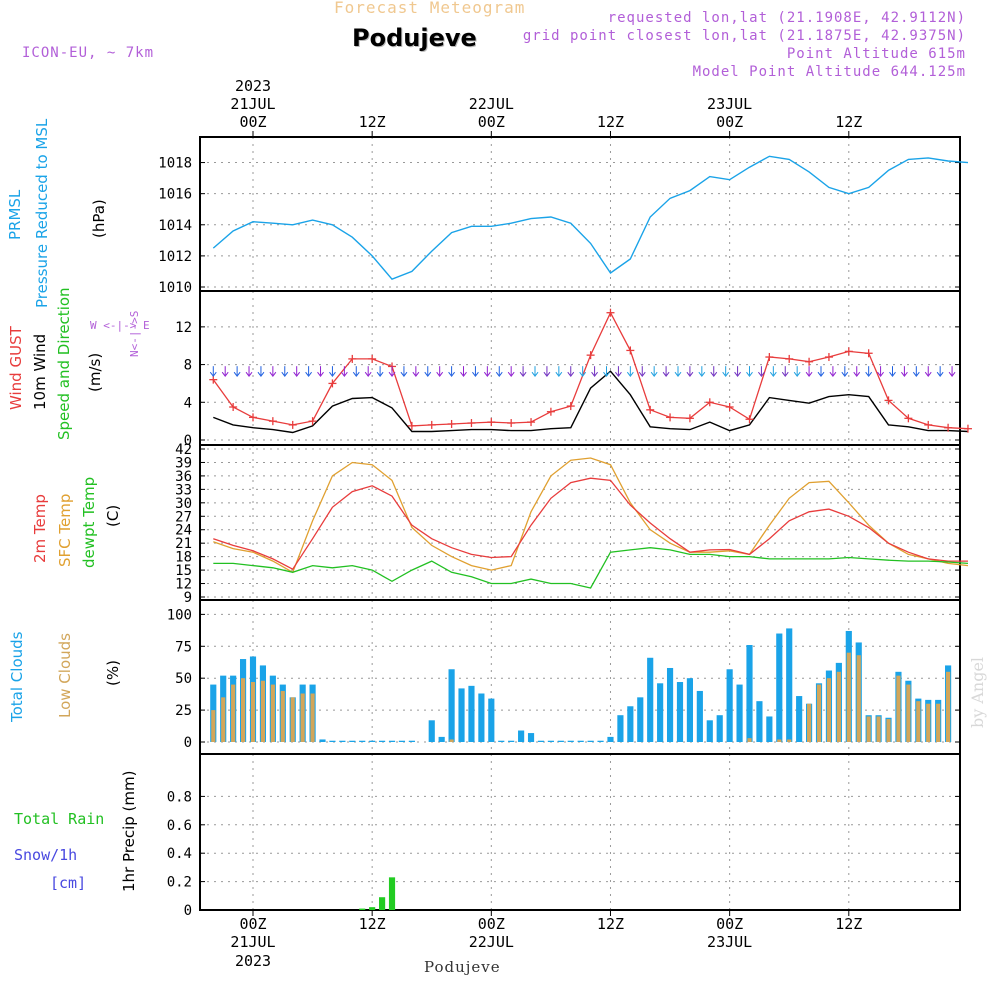 The height and width of the screenshot is (1000, 1000). I want to click on panel-4-grid, so click(580, 832).